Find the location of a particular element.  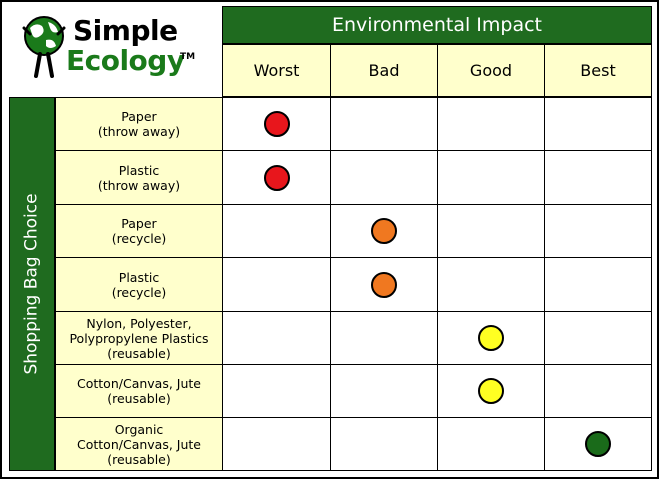

column-header-best: Best is located at coordinates (598, 70).